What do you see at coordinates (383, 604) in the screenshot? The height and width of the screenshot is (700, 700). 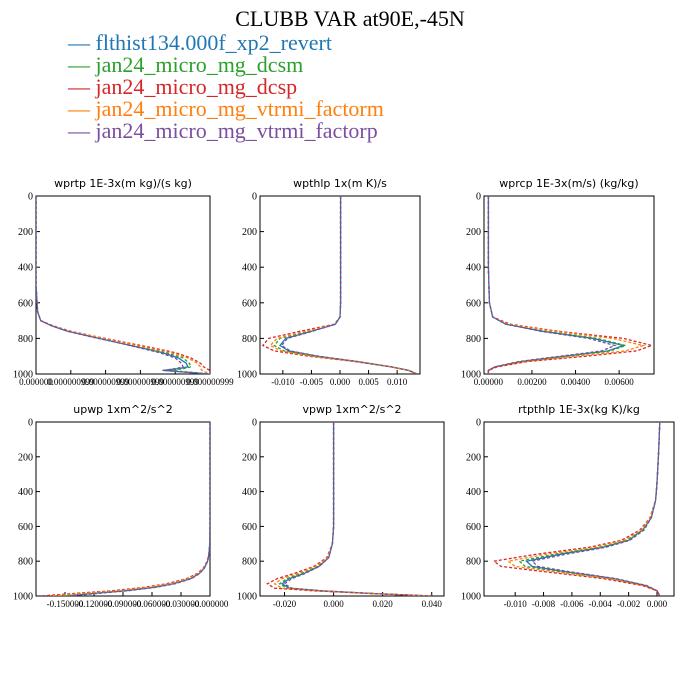 I see `x-tick-label: 0.020` at bounding box center [383, 604].